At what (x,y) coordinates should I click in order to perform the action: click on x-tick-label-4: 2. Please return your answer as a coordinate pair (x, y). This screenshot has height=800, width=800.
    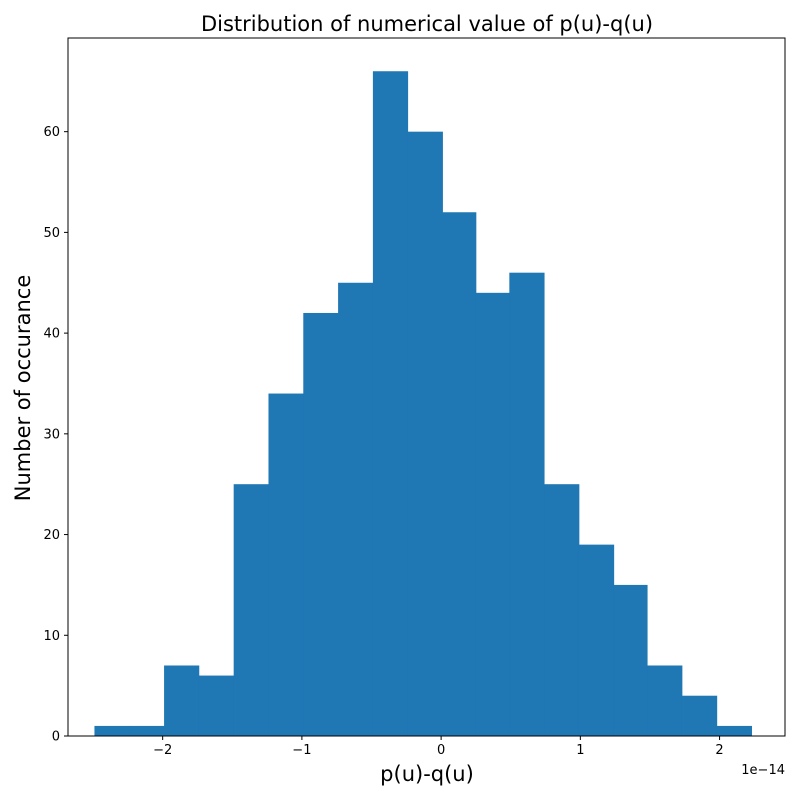
    Looking at the image, I should click on (719, 750).